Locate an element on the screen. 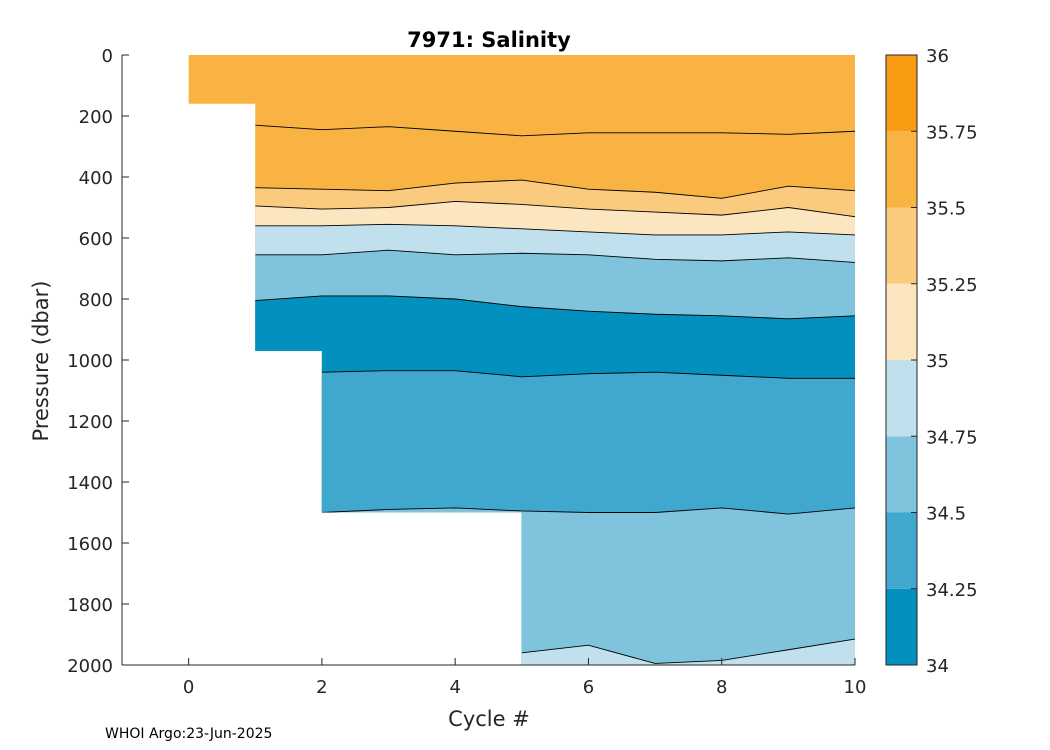 This screenshot has height=750, width=1050. x-tick-label: 0 is located at coordinates (188, 687).